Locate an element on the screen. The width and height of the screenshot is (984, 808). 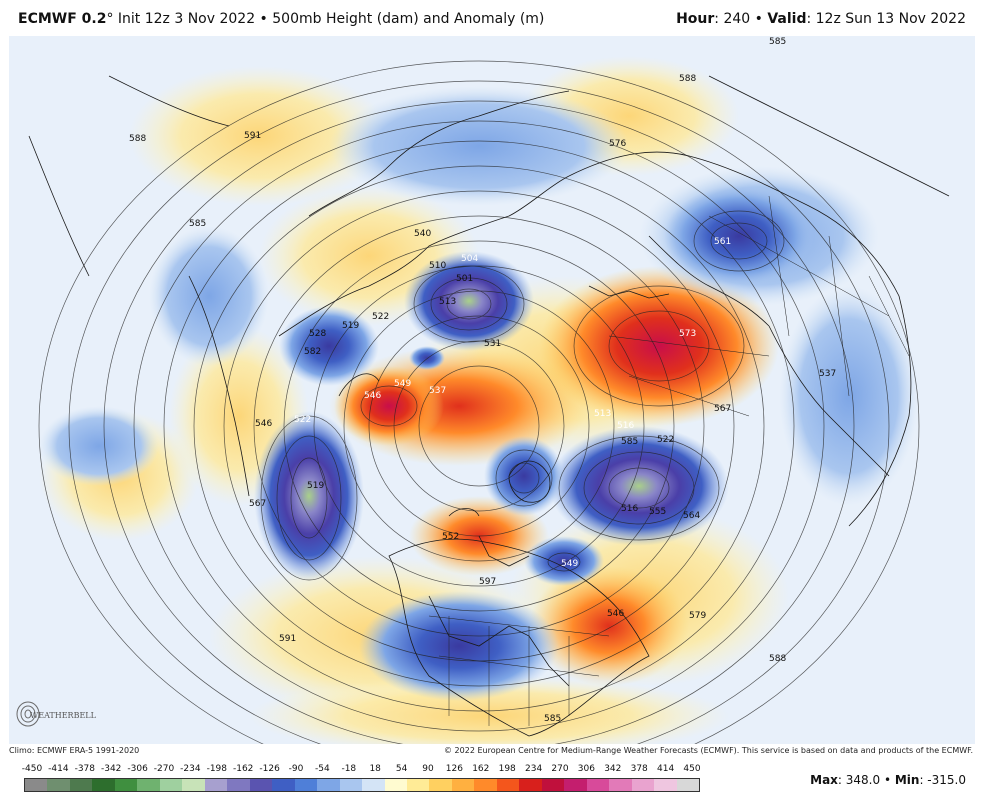
scale-tick-label: 378 is located at coordinates (639, 769).